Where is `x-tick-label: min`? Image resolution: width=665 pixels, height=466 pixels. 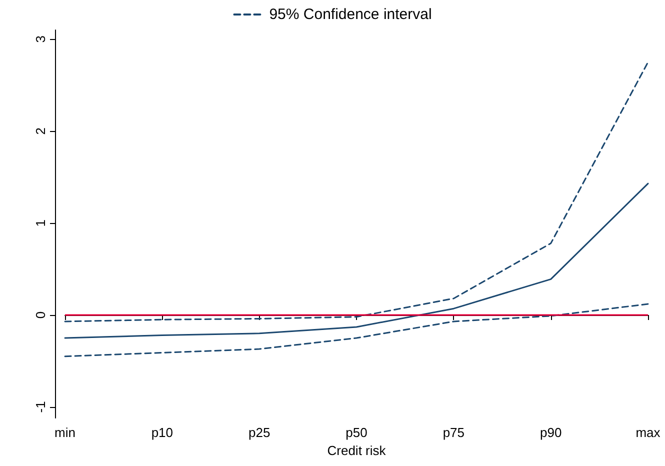
x-tick-label: min is located at coordinates (65, 432).